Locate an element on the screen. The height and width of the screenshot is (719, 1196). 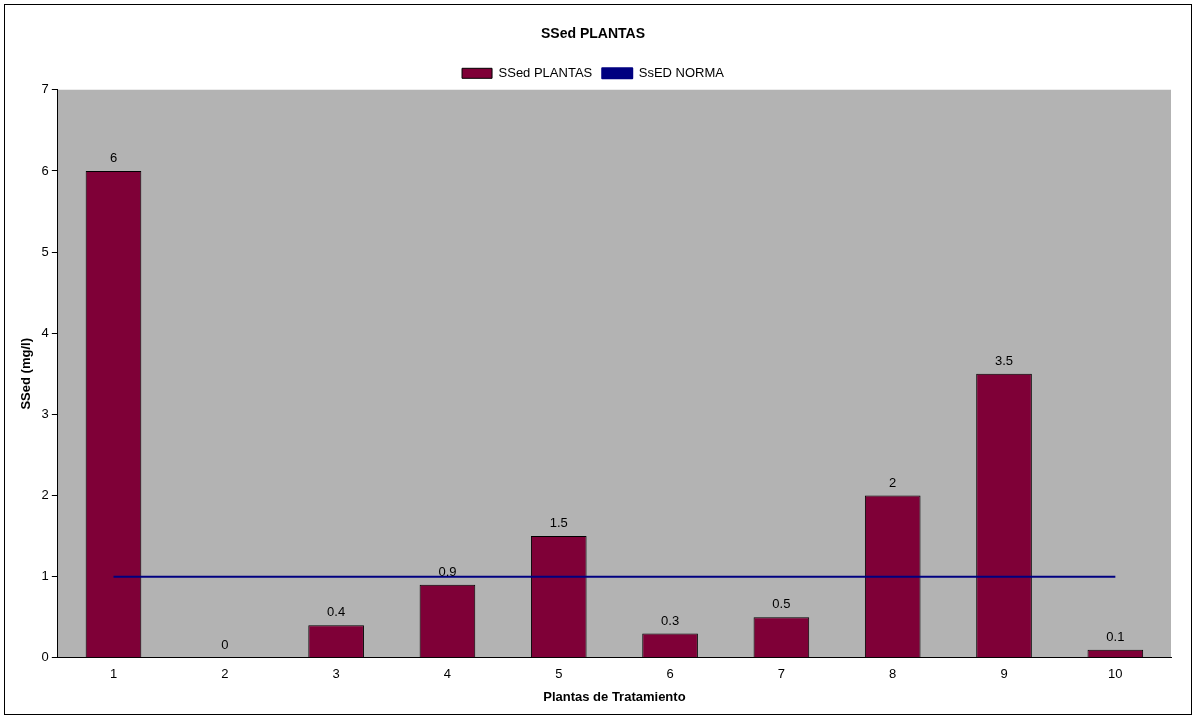
chart-title: SSed PLANTAS is located at coordinates (593, 33).